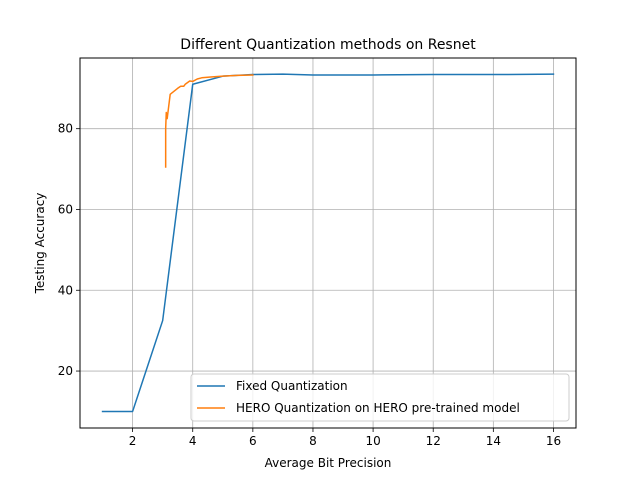 Image resolution: width=640 pixels, height=484 pixels. Describe the element at coordinates (328, 463) in the screenshot. I see `x-axis-label: Average Bit Precision` at that location.